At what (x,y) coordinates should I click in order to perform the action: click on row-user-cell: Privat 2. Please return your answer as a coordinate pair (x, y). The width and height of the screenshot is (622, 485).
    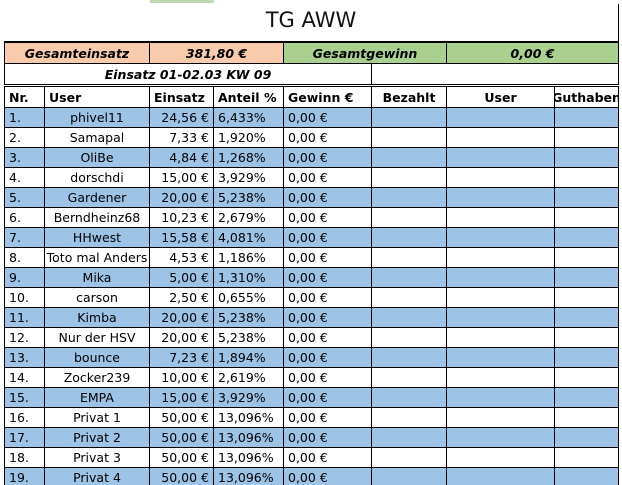
    Looking at the image, I should click on (97, 437).